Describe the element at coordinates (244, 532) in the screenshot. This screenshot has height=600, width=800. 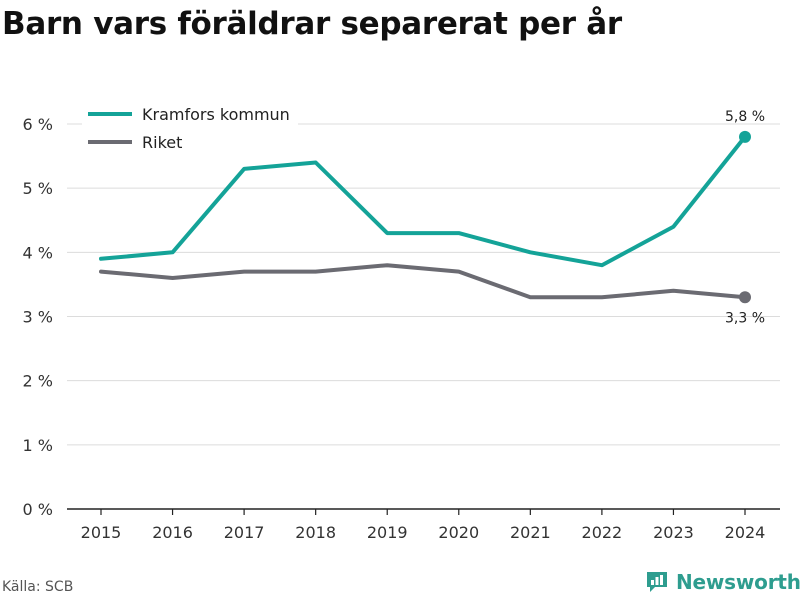
I see `x-tick-label: 2017` at that location.